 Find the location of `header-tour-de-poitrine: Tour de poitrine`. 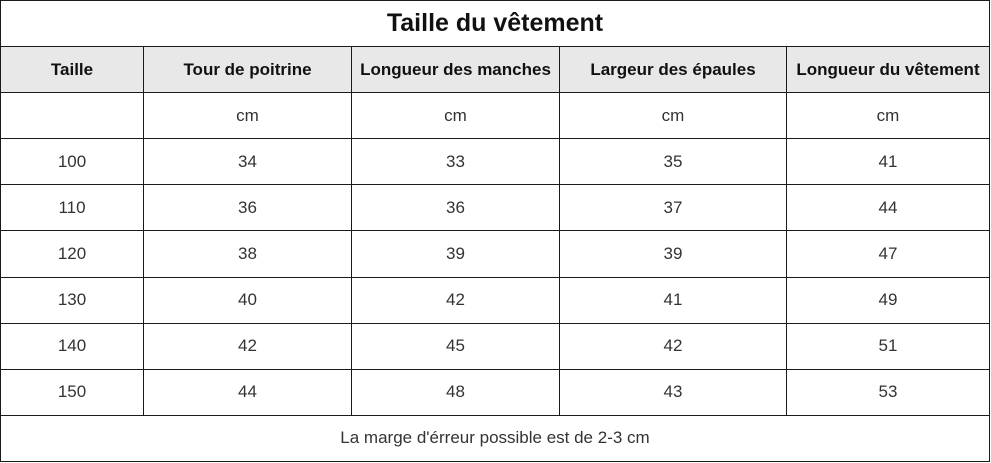

header-tour-de-poitrine: Tour de poitrine is located at coordinates (247, 70).